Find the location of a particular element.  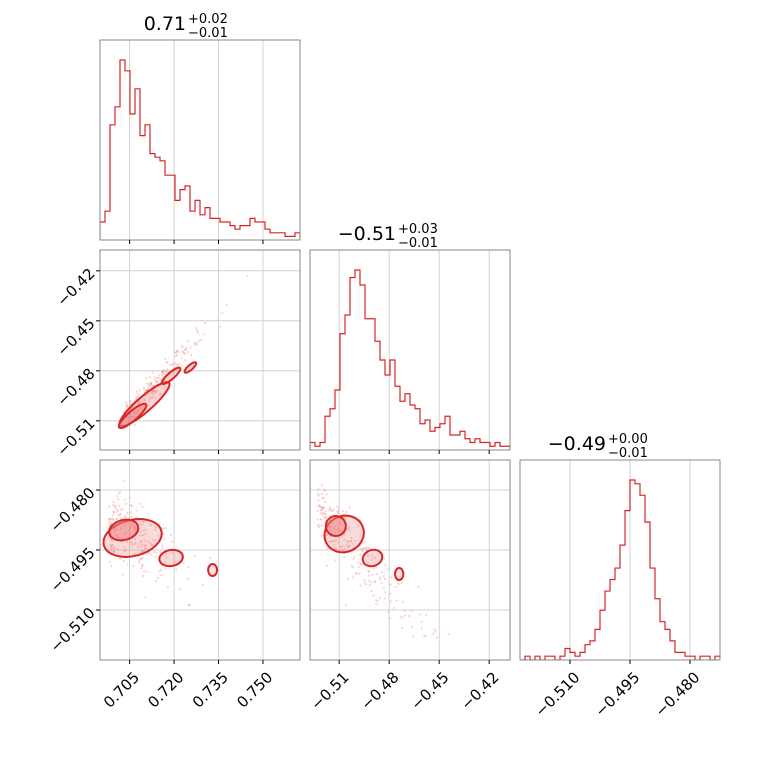

panel-title-0: 0.71 +0.02−0.01 is located at coordinates (186, 26).